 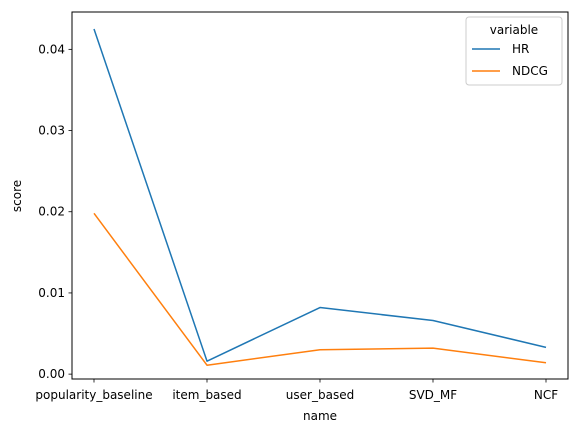 What do you see at coordinates (51, 374) in the screenshot?
I see `y-tick-label: 0.00` at bounding box center [51, 374].